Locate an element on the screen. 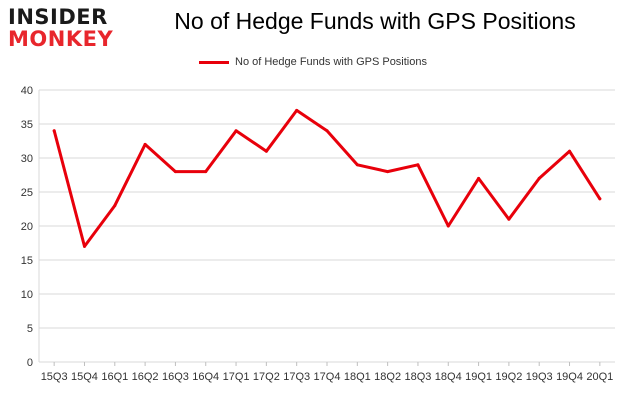 The width and height of the screenshot is (635, 405). x-tick-label: 15Q3 is located at coordinates (54, 377).